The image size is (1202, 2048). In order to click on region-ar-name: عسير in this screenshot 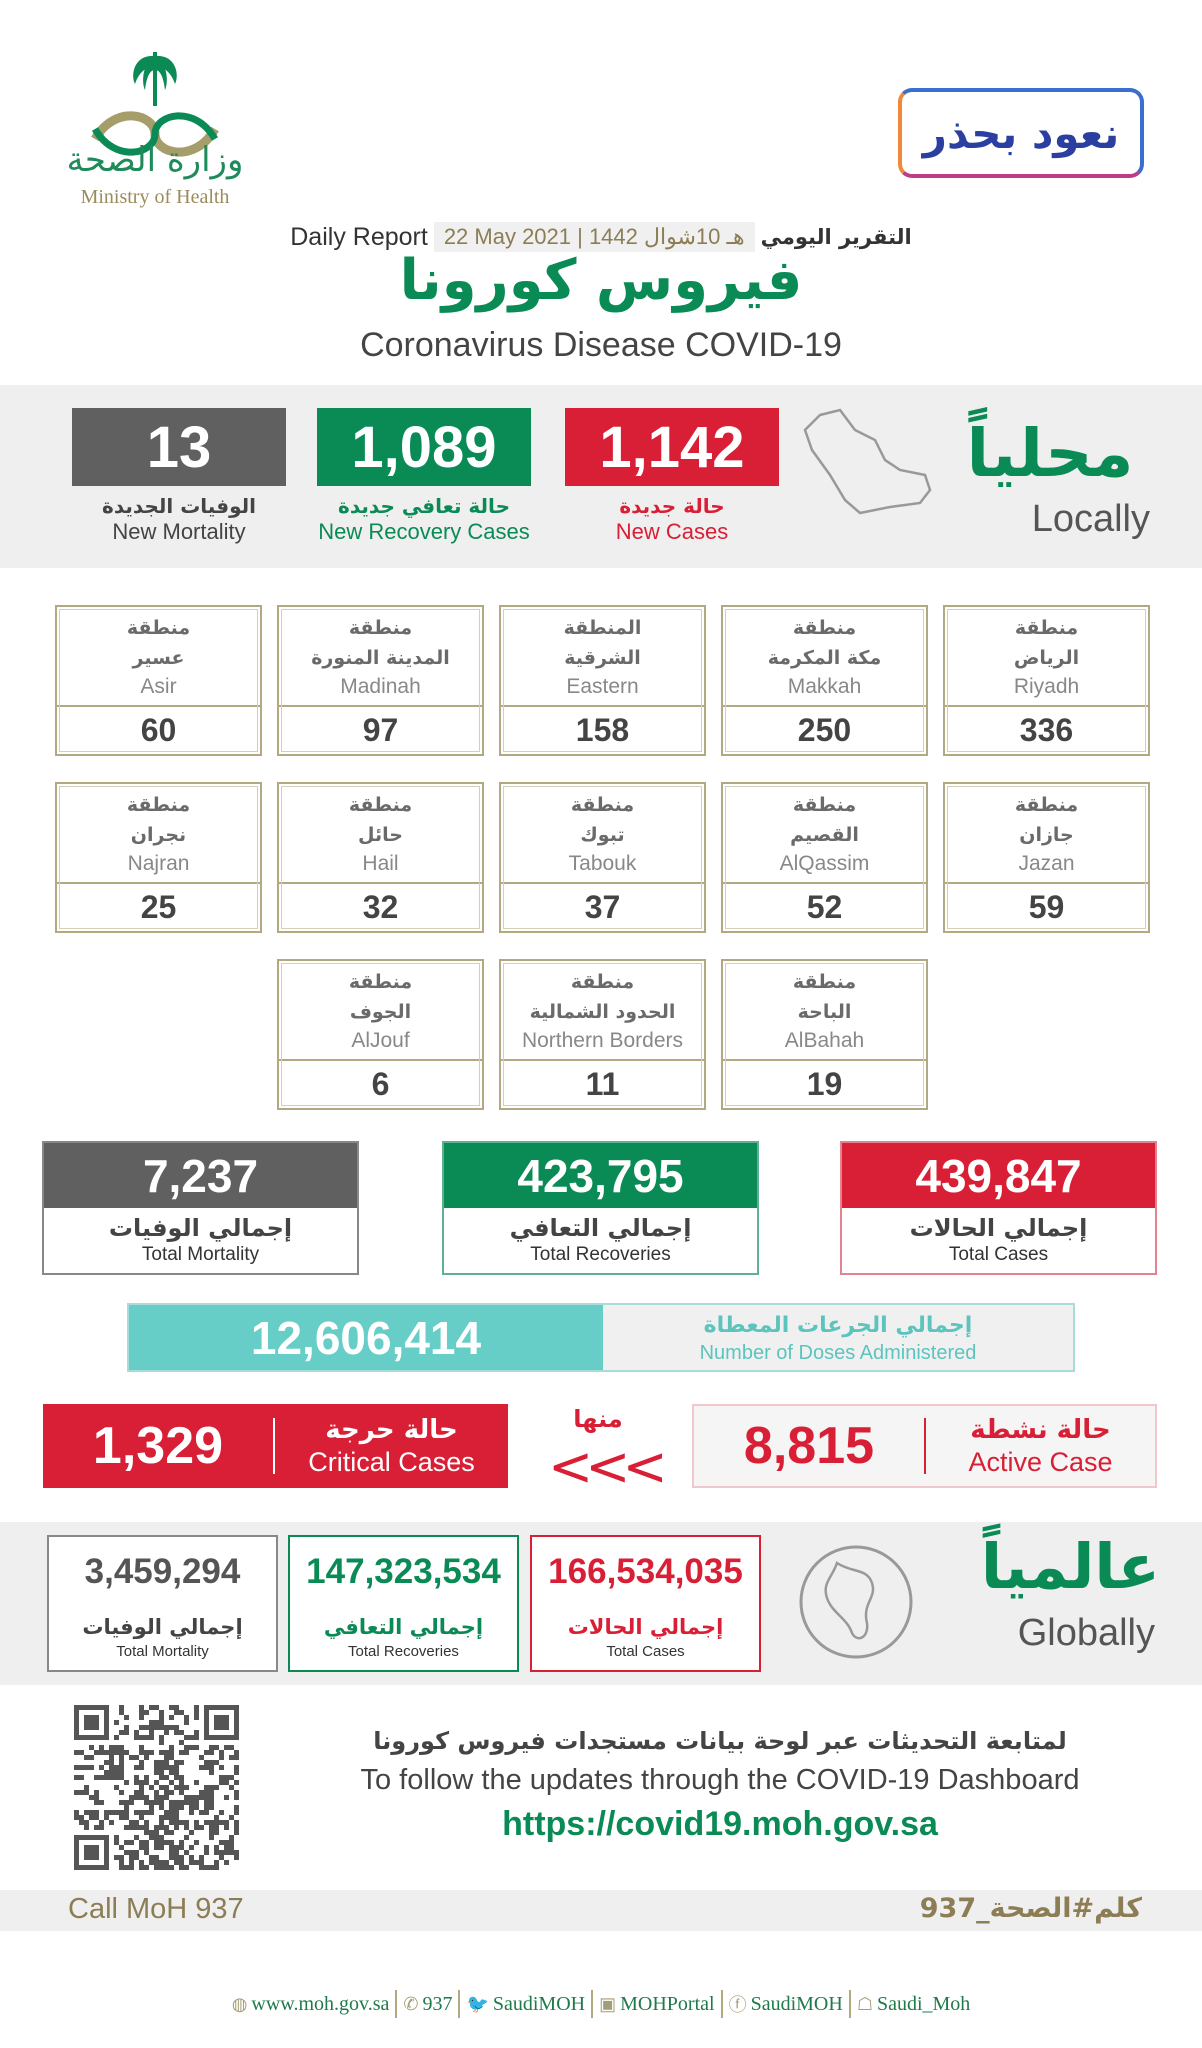, I will do `click(158, 658)`.